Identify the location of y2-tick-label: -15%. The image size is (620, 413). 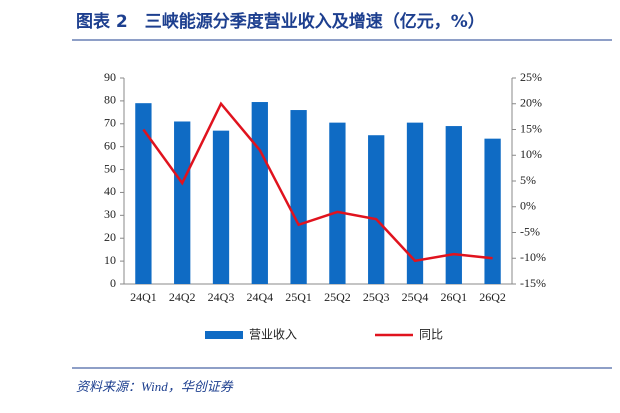
(533, 283).